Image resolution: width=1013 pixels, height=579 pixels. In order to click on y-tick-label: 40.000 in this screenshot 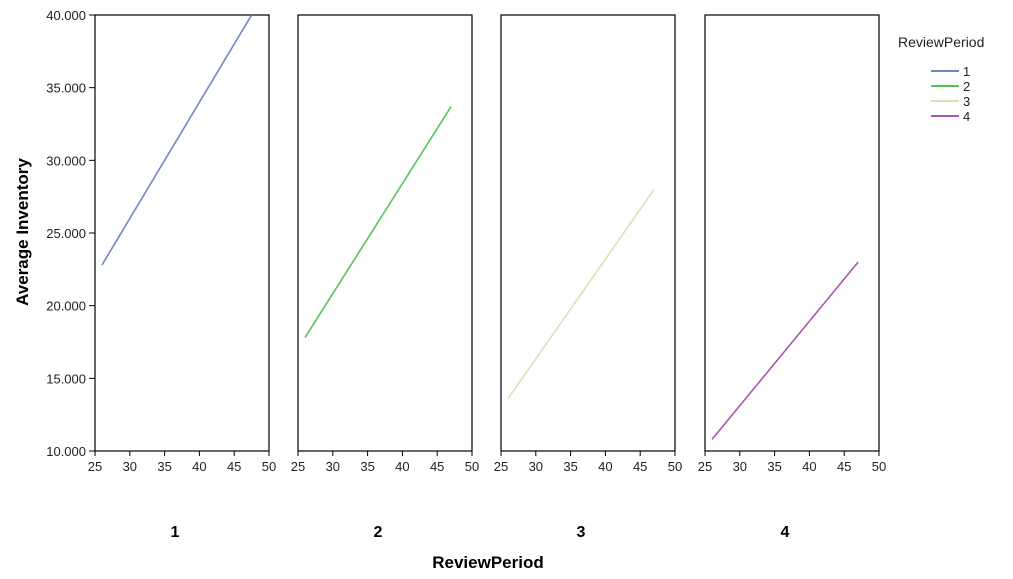, I will do `click(66, 15)`.